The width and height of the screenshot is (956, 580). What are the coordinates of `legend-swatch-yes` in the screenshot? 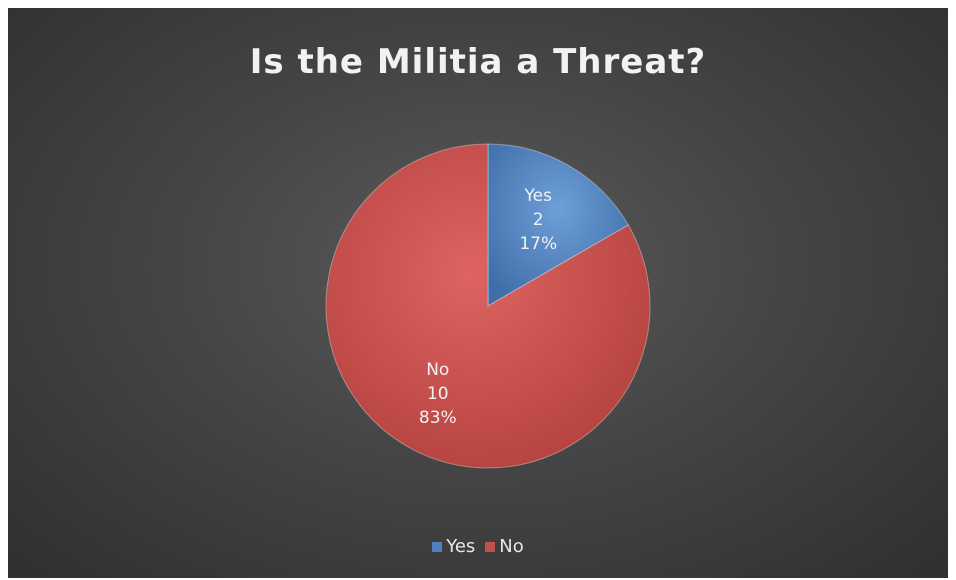 It's located at (437, 546).